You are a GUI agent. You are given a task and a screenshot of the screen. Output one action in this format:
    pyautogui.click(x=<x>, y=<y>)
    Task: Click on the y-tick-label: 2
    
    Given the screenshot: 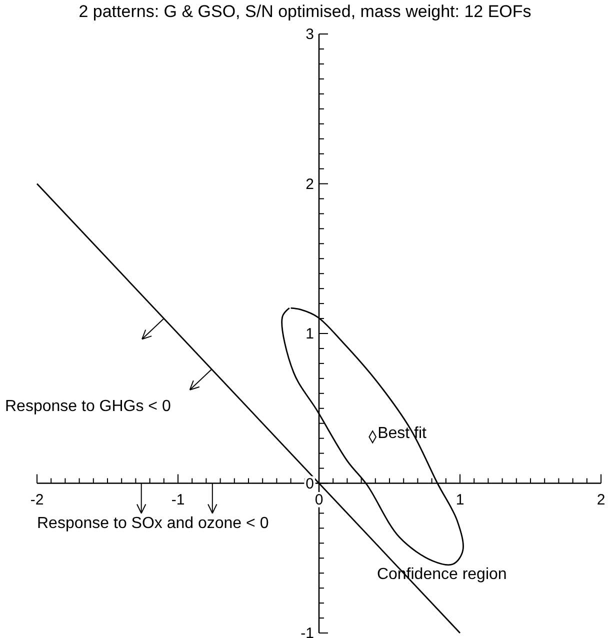 What is the action you would take?
    pyautogui.click(x=310, y=184)
    